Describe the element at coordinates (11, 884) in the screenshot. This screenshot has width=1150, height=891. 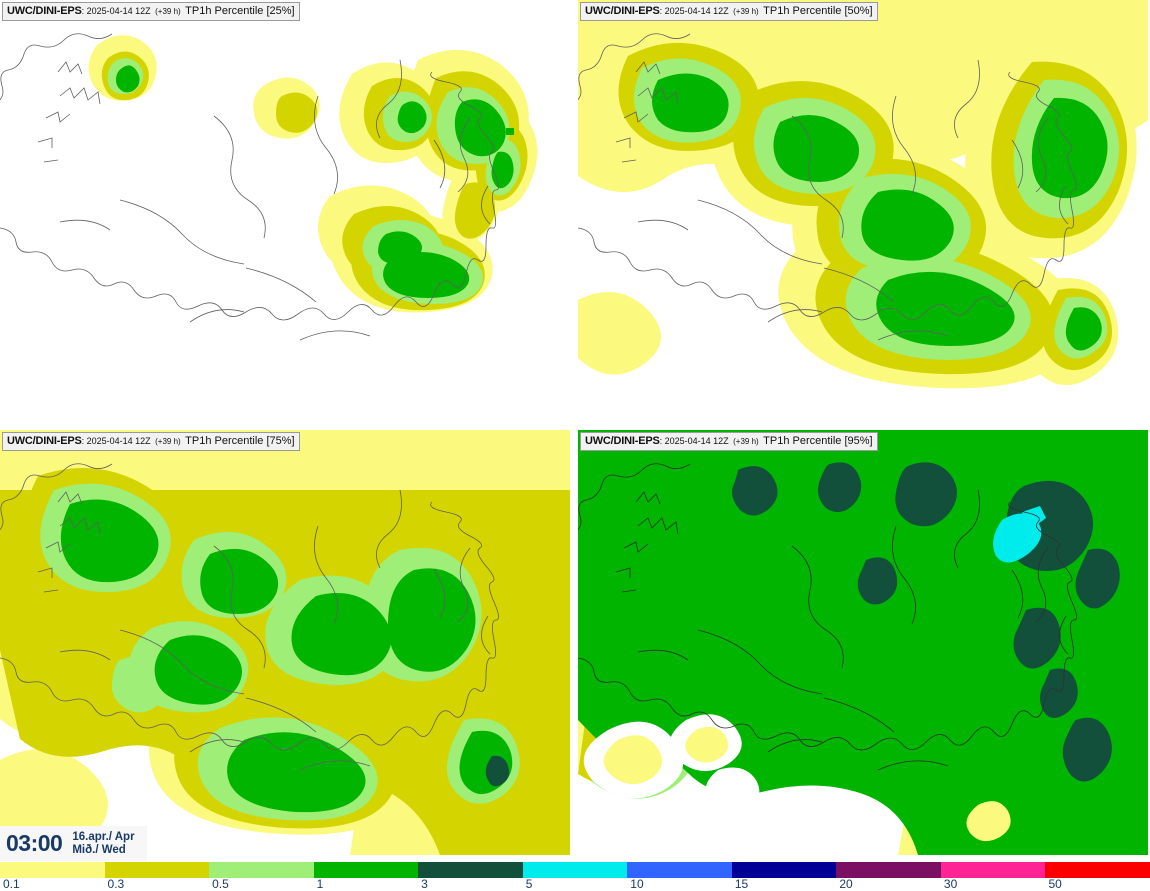
I see `colorbar-tick-0.1: 0.1` at that location.